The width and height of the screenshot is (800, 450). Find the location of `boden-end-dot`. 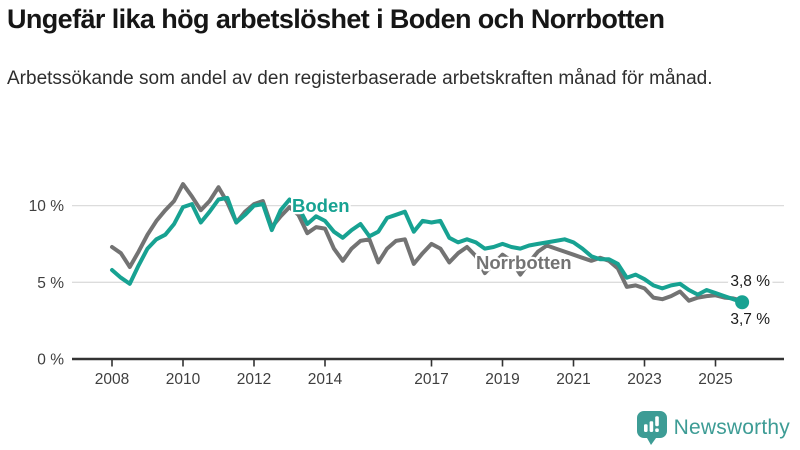

boden-end-dot is located at coordinates (742, 302).